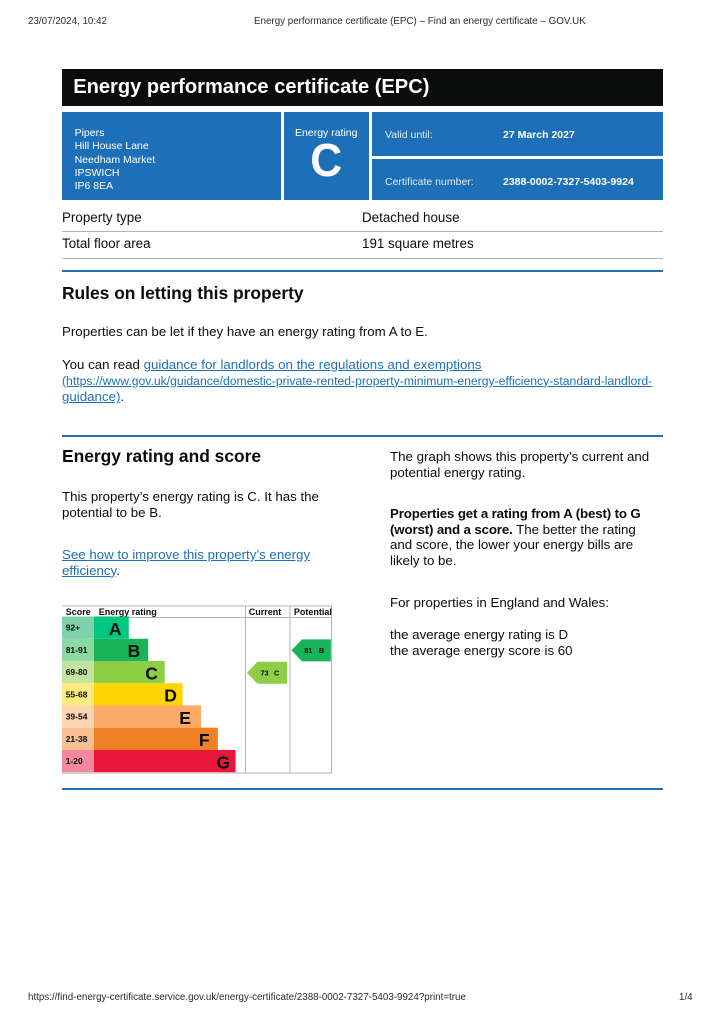 The image size is (724, 1024). What do you see at coordinates (265, 612) in the screenshot?
I see `svg-text: Current` at bounding box center [265, 612].